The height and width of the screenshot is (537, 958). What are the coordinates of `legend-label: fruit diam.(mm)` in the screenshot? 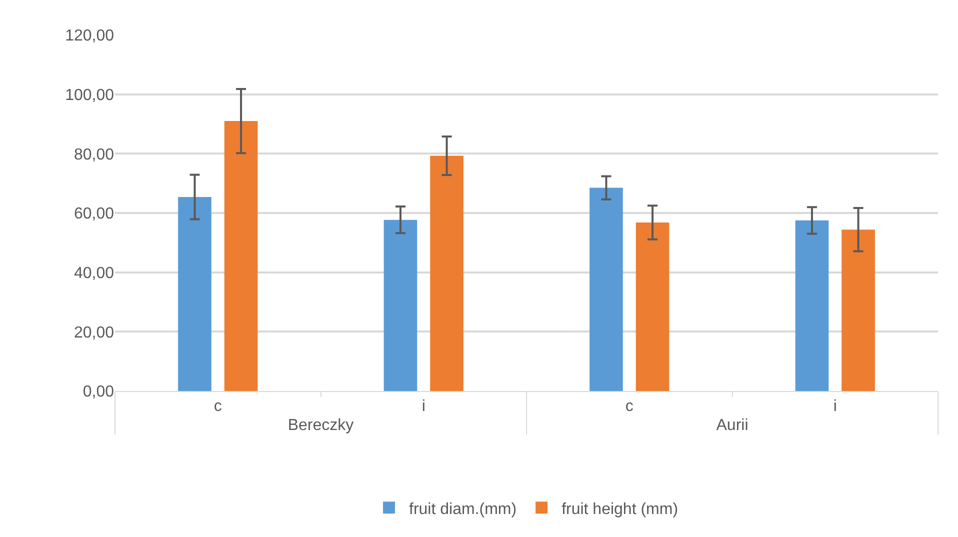 It's located at (463, 509).